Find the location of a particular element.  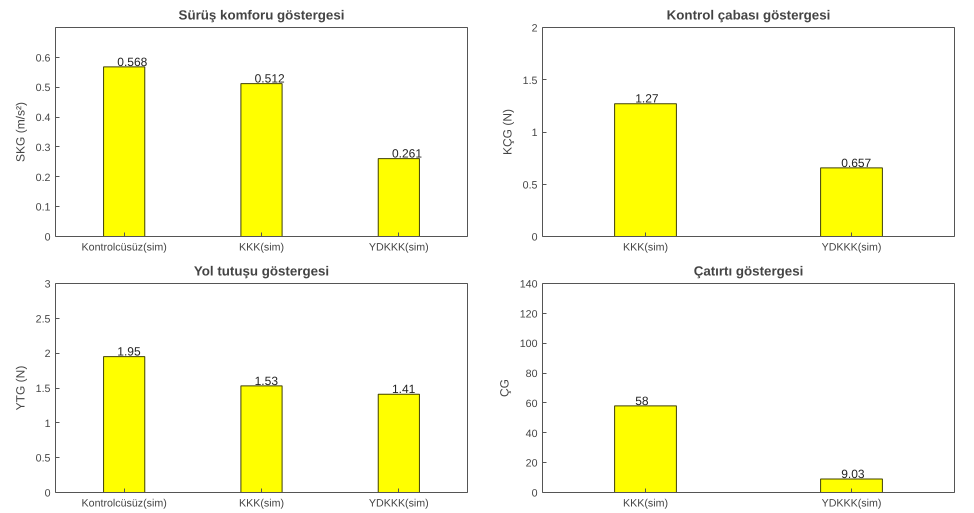

y-tick-label: 120 is located at coordinates (529, 314).